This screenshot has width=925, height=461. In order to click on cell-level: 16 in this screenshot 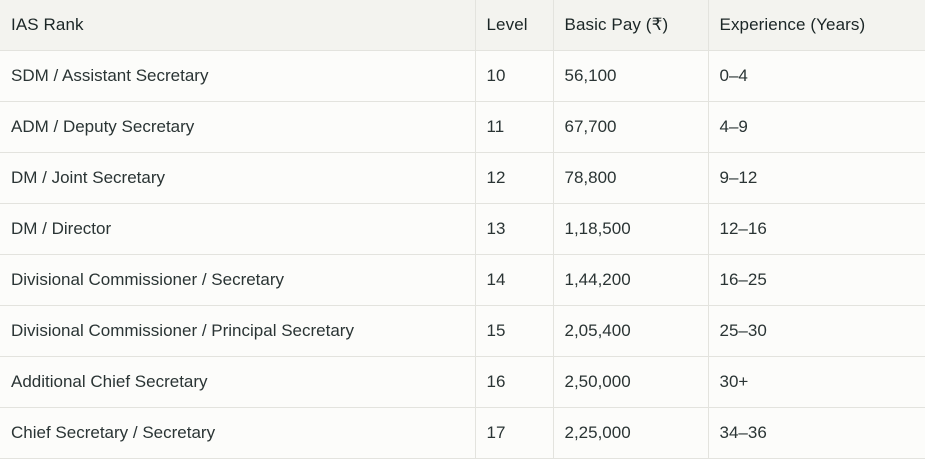, I will do `click(514, 382)`.